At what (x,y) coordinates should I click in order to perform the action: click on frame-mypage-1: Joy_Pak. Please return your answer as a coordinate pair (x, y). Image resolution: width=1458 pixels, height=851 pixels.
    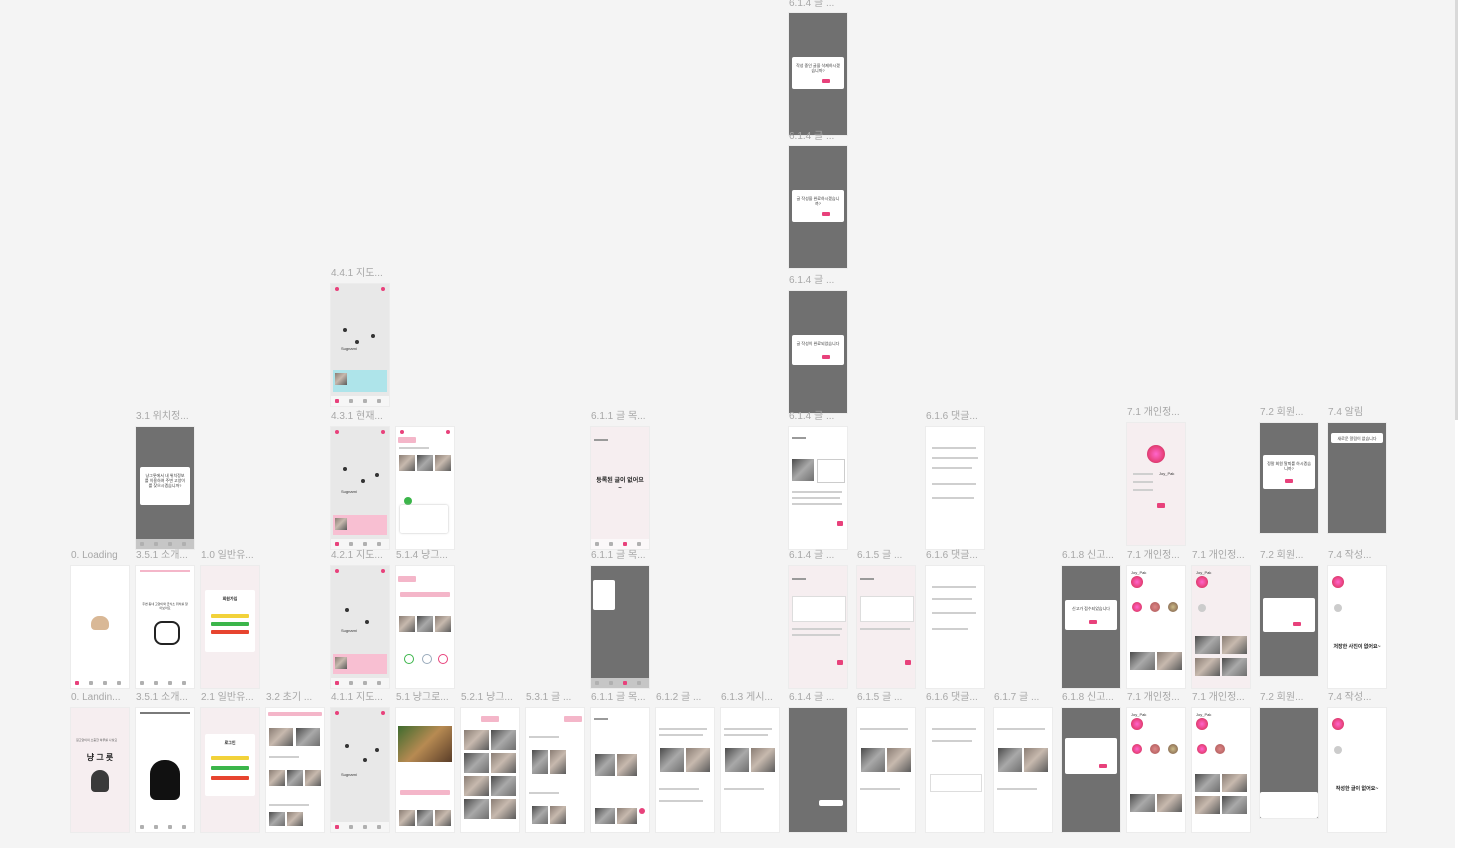
    Looking at the image, I should click on (1156, 627).